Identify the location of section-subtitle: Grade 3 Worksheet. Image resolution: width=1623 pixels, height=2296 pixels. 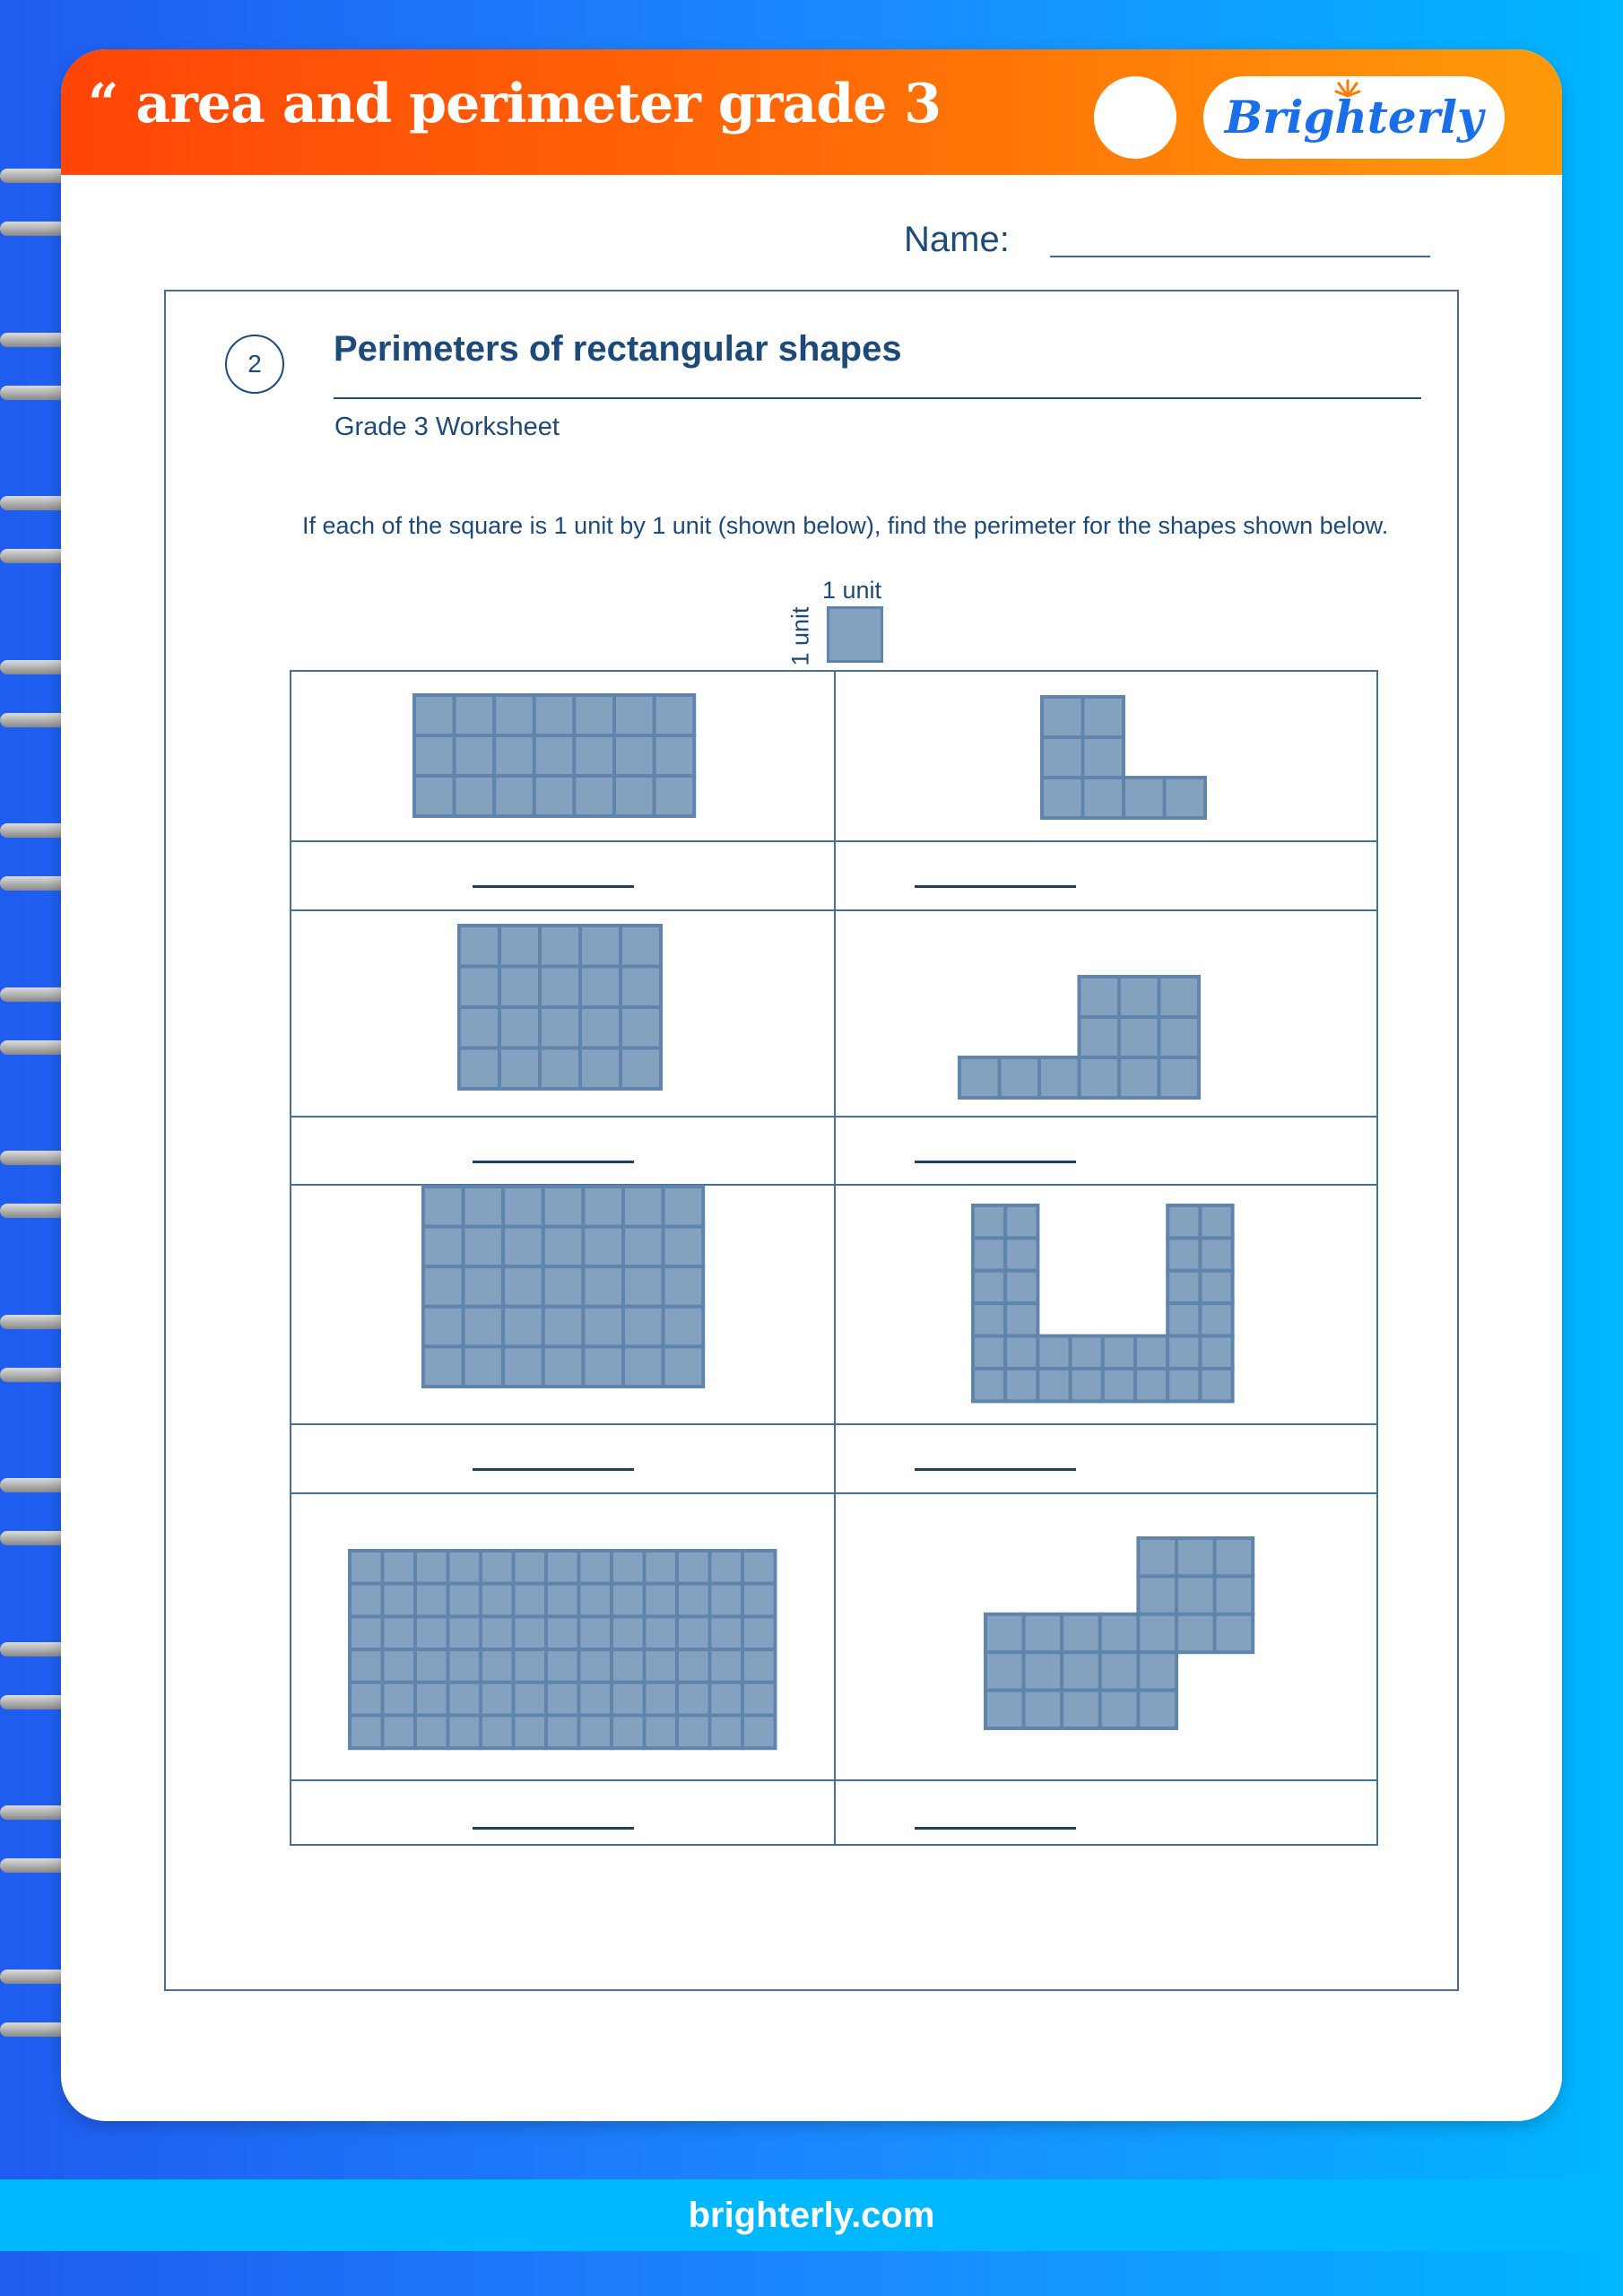
(447, 427).